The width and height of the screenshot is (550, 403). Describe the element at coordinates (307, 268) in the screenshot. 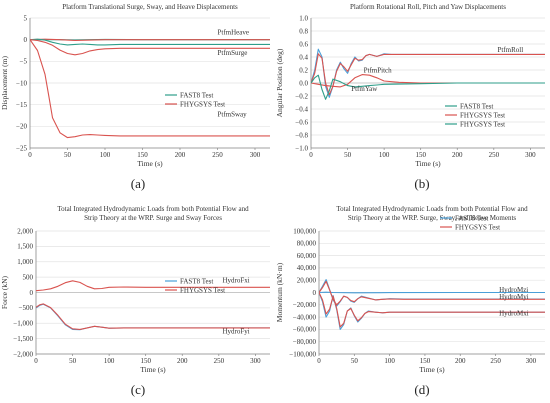

I see `y-tick-label: 40,000` at that location.